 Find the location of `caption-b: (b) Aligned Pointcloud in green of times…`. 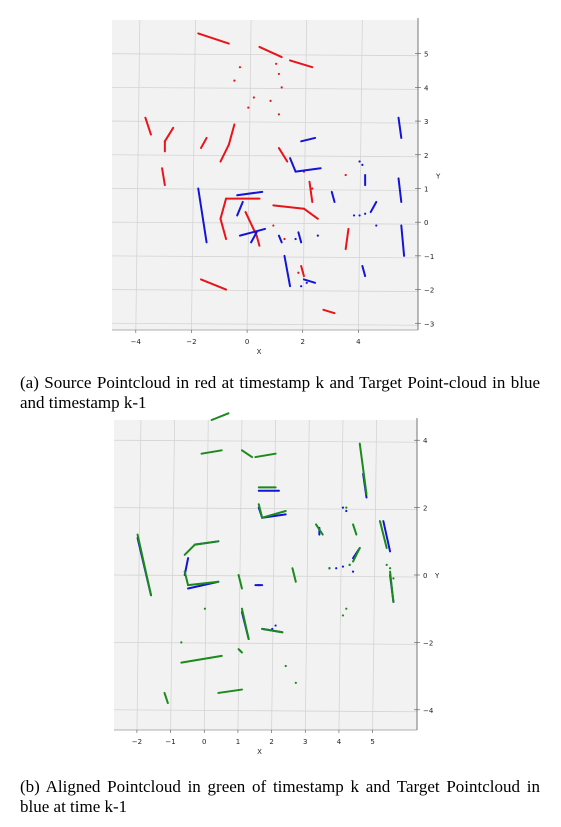

caption-b: (b) Aligned Pointcloud in green of times… is located at coordinates (280, 796).